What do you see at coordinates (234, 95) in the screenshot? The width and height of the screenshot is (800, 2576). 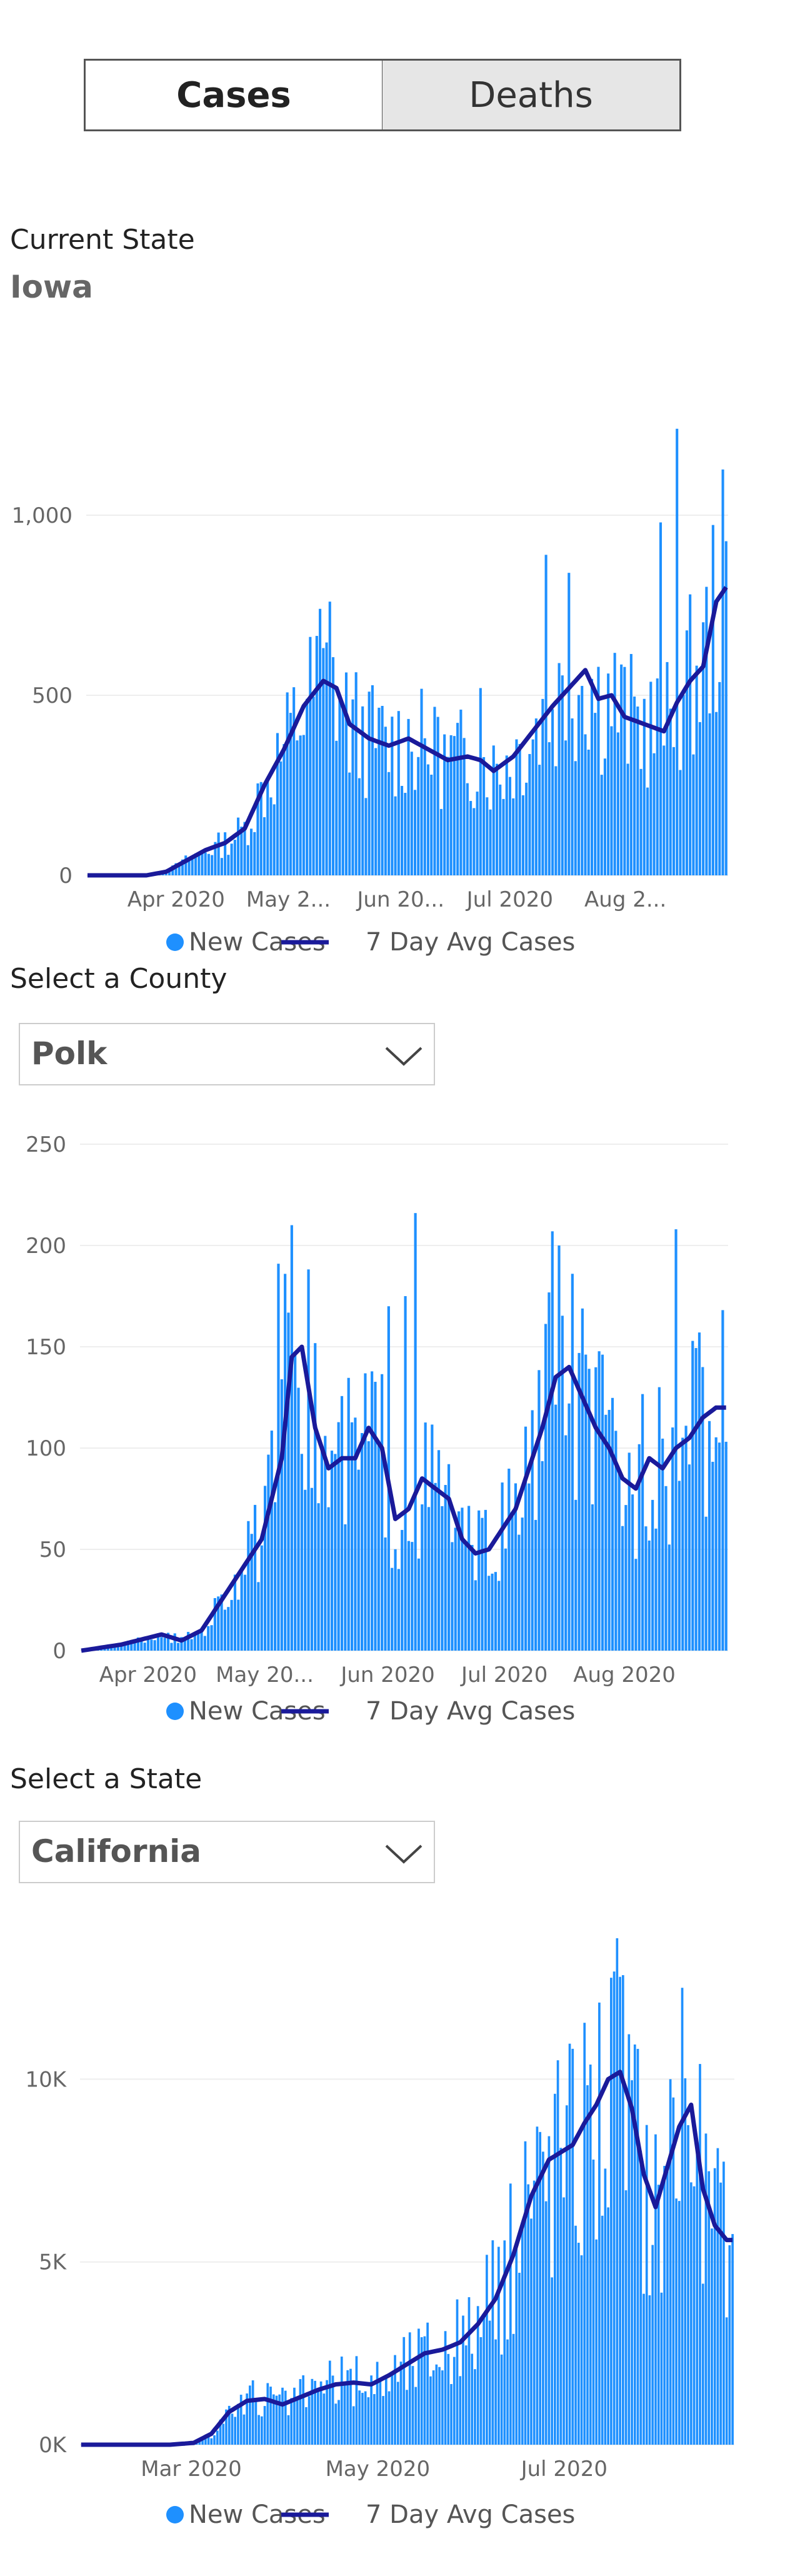 I see `cases-toggle-button: Cases` at bounding box center [234, 95].